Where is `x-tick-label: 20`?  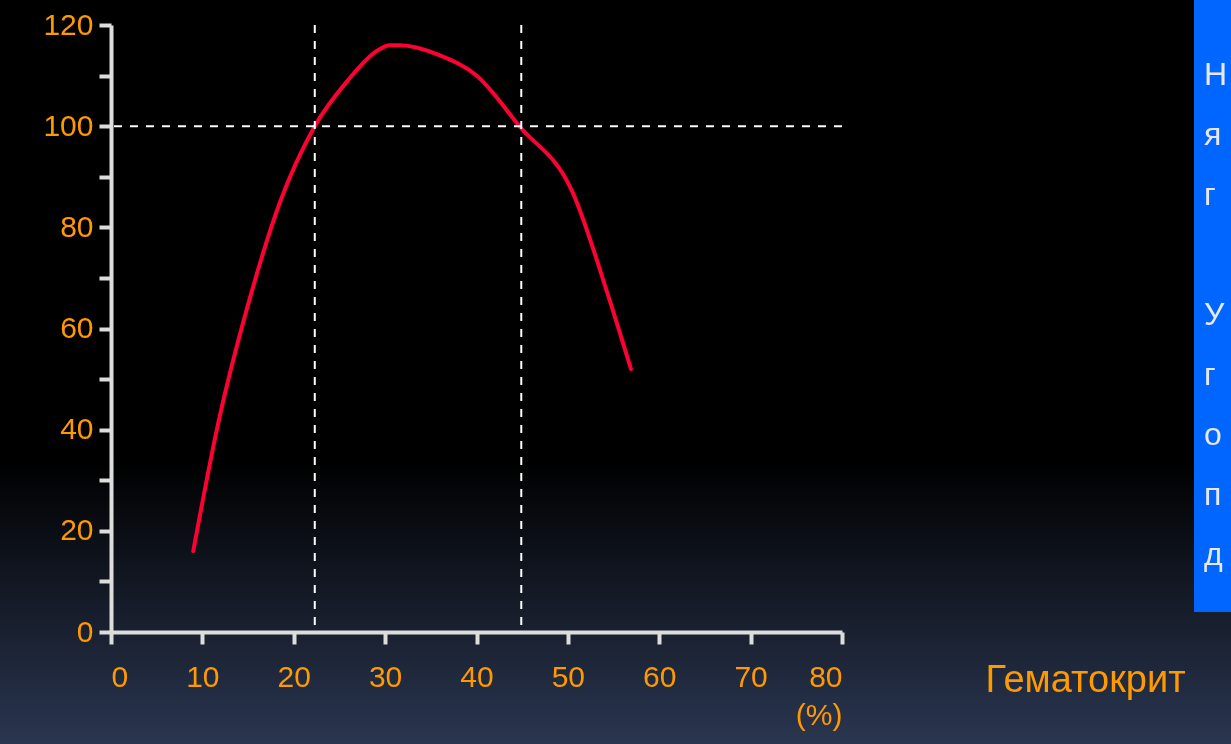
x-tick-label: 20 is located at coordinates (294, 676).